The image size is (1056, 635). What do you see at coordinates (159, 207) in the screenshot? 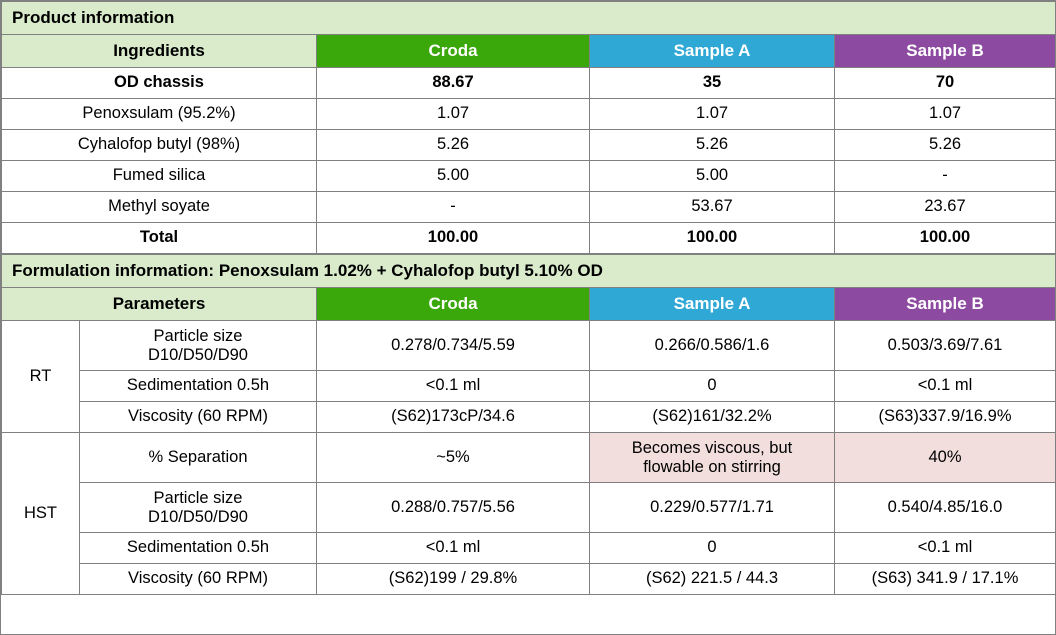
I see `ingredient-name: Methyl soyate` at bounding box center [159, 207].